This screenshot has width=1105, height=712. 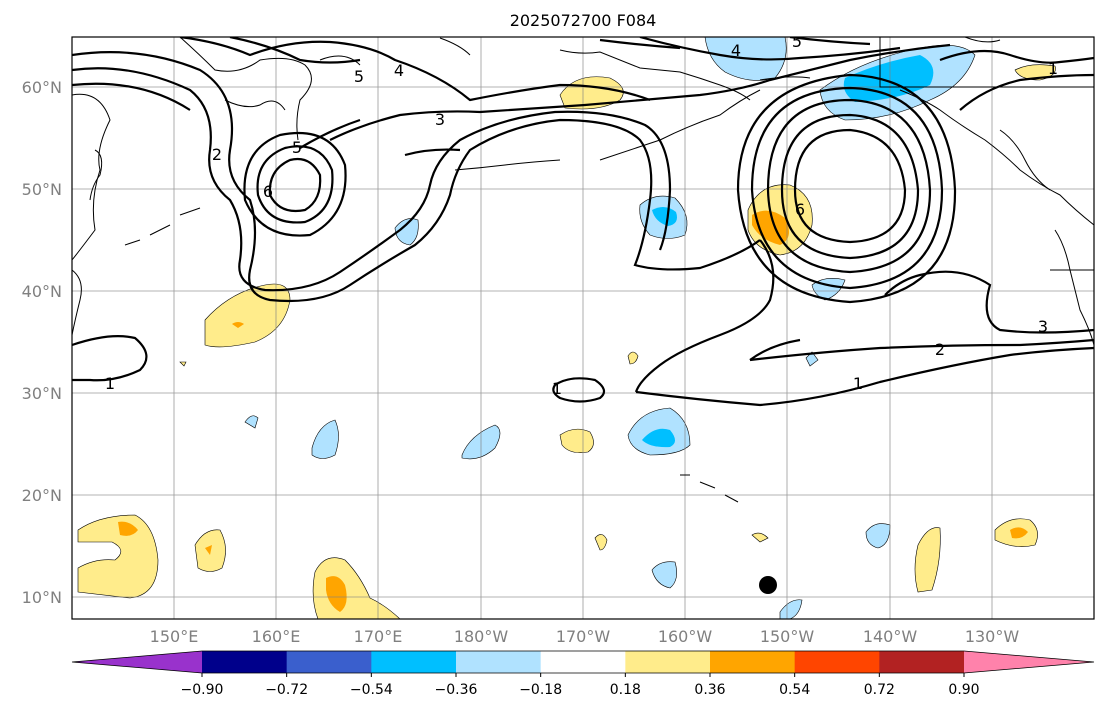 I want to click on lon-label: 180°W, so click(x=481, y=636).